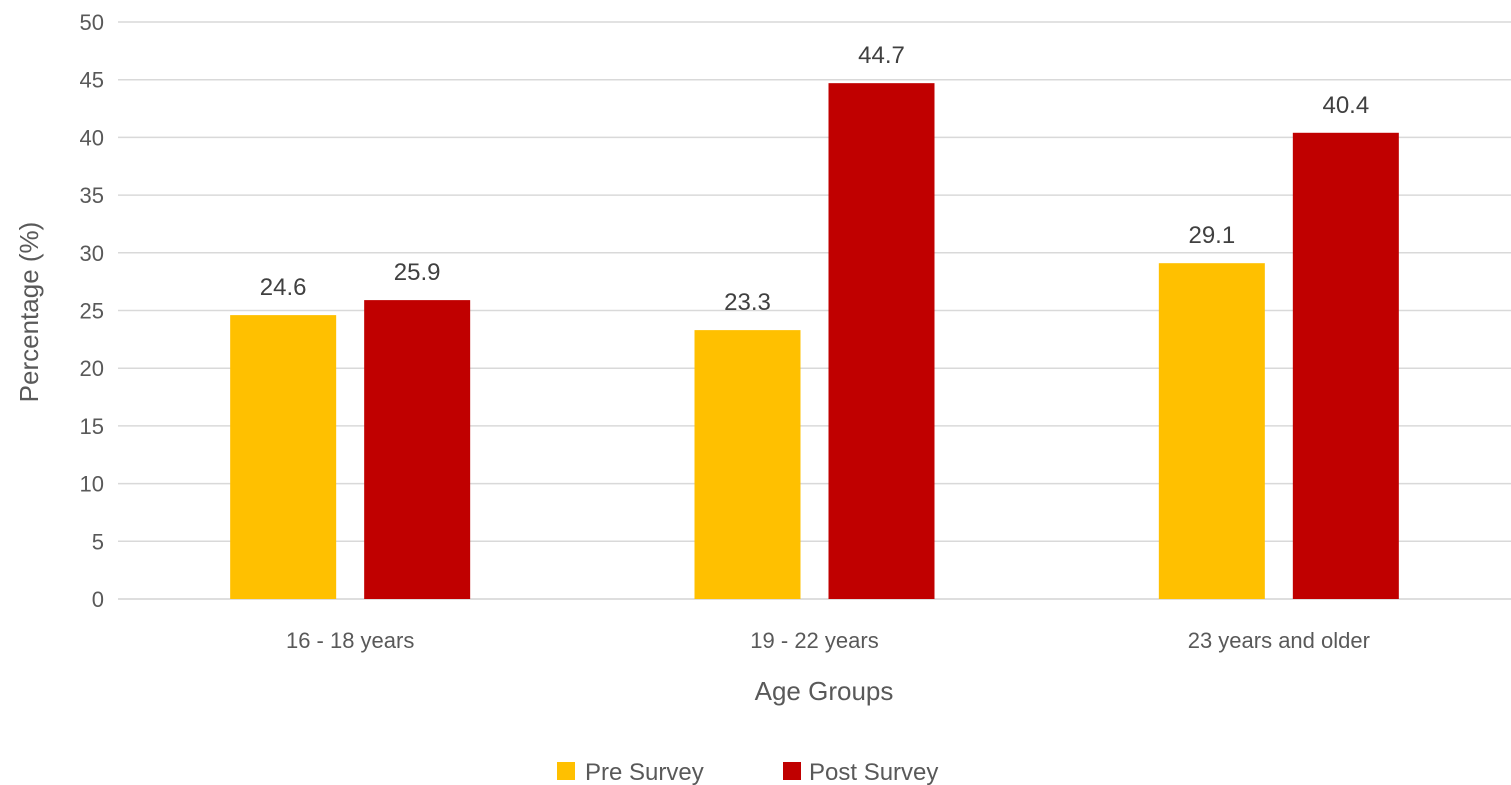 This screenshot has height=785, width=1511. What do you see at coordinates (881, 55) in the screenshot?
I see `data-label: 44.7` at bounding box center [881, 55].